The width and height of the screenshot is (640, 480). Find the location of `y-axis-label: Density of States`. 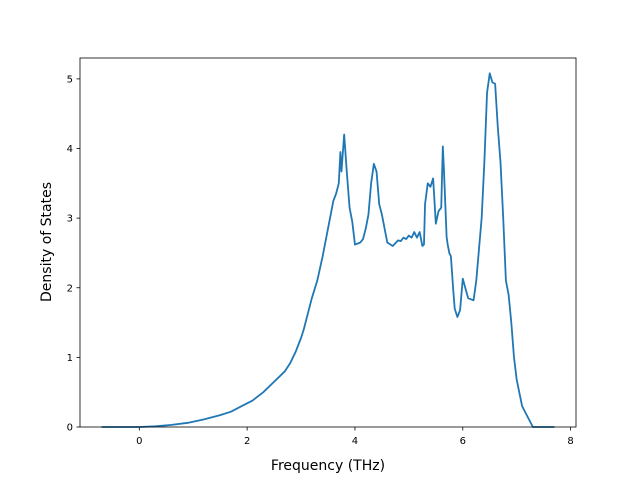

y-axis-label: Density of States is located at coordinates (47, 242).